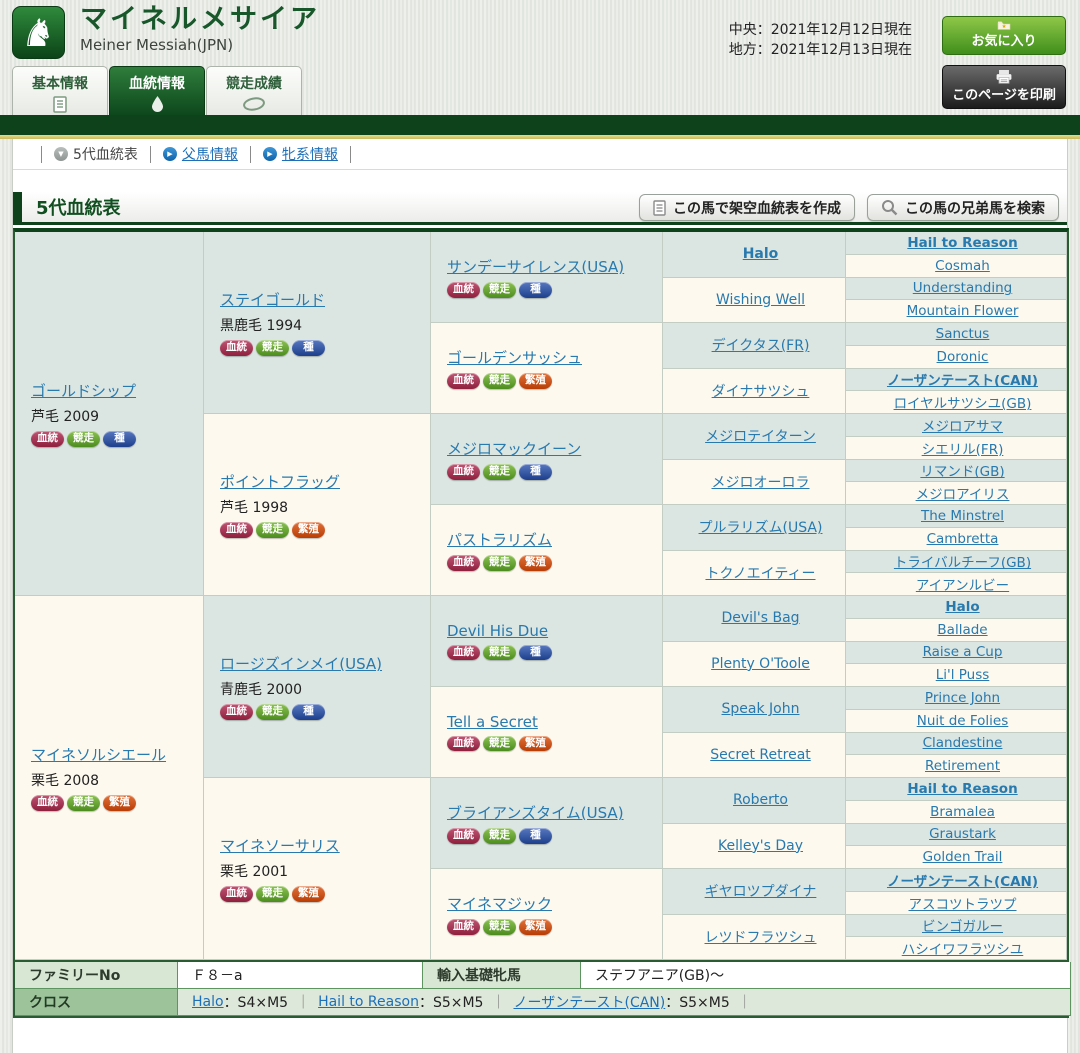  Describe the element at coordinates (300, 154) in the screenshot. I see `subnav-item-dam-line-info: ▶ 牝系情報` at that location.